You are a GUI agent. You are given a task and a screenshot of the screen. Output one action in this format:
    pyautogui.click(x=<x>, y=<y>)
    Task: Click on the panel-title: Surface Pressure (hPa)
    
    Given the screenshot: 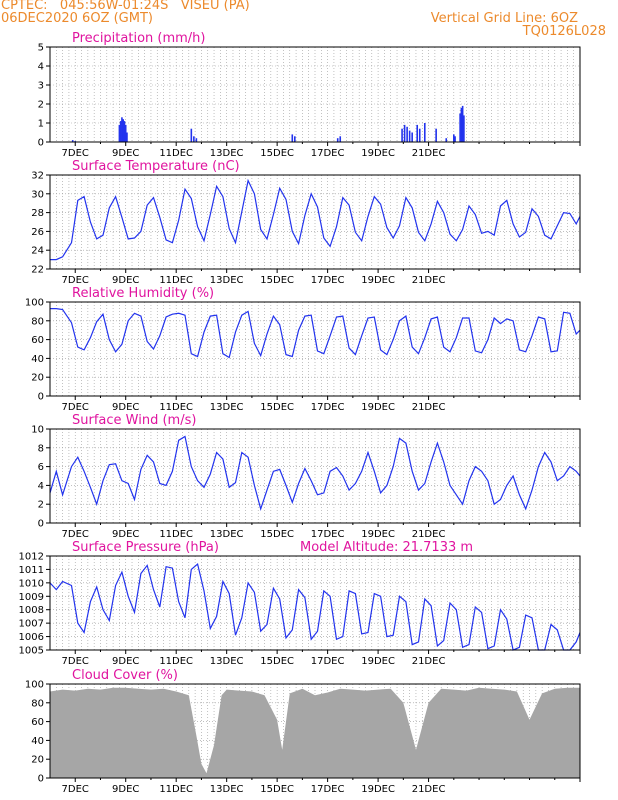 What is the action you would take?
    pyautogui.click(x=145, y=547)
    